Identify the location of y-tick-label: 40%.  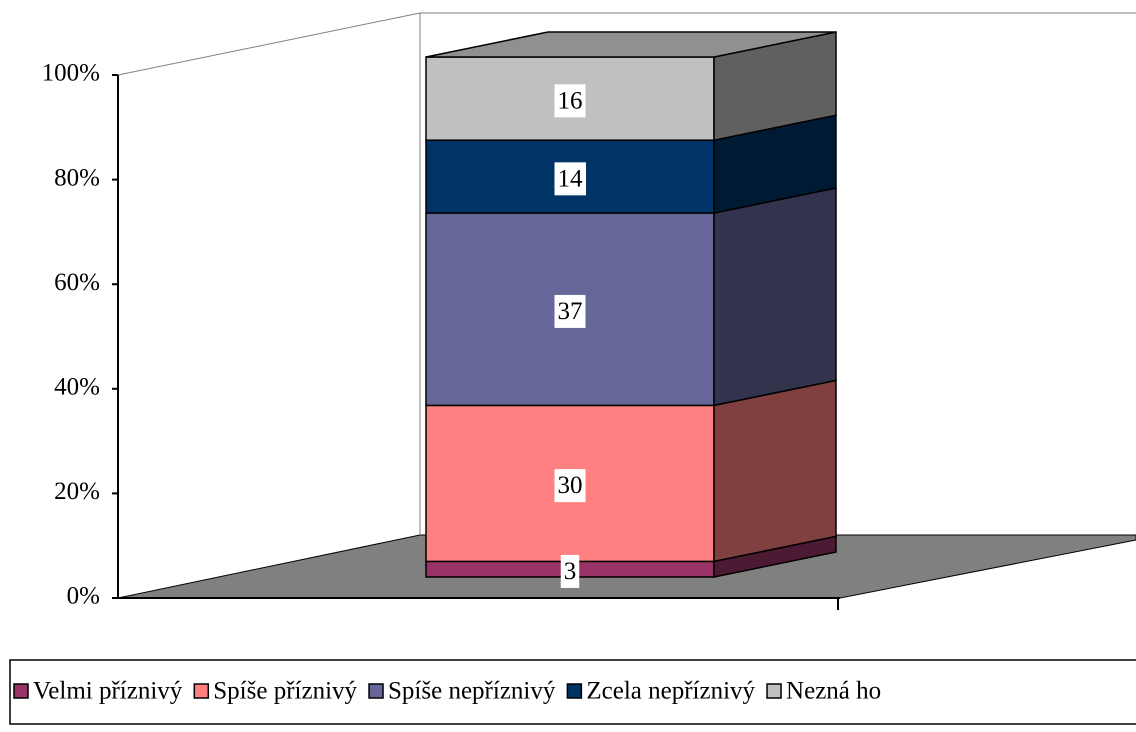
(77, 387).